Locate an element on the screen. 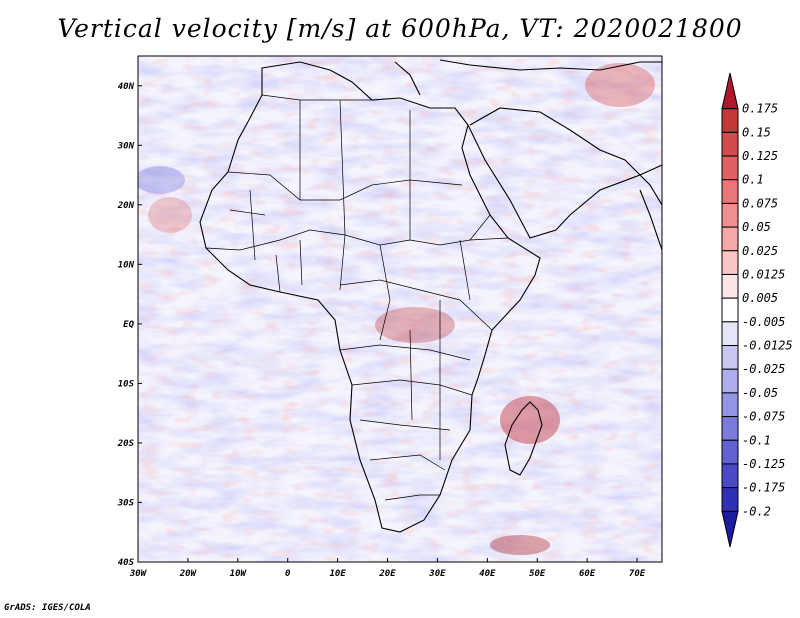 The height and width of the screenshot is (618, 800). lat-tick: 30N is located at coordinates (129, 146).